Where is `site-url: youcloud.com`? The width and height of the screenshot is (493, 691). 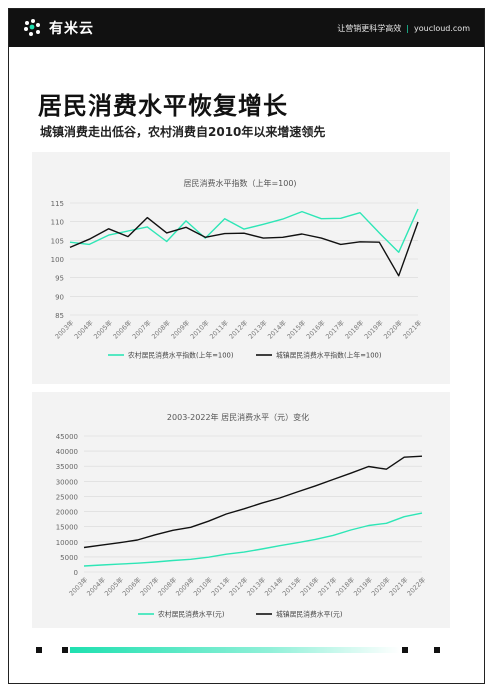
site-url: youcloud.com is located at coordinates (442, 28).